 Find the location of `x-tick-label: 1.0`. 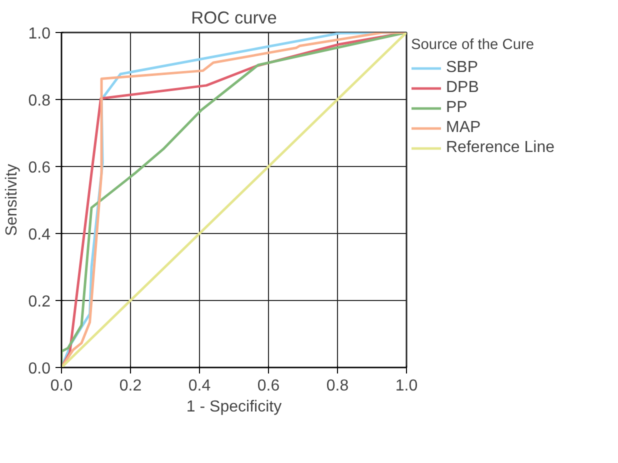

x-tick-label: 1.0 is located at coordinates (406, 386).